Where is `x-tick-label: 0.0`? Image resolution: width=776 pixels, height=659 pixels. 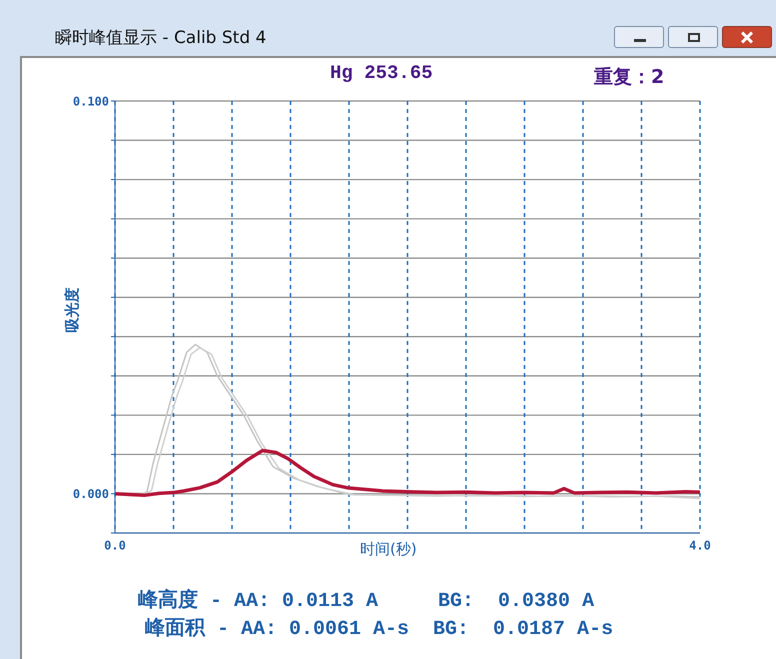
x-tick-label: 0.0 is located at coordinates (115, 545).